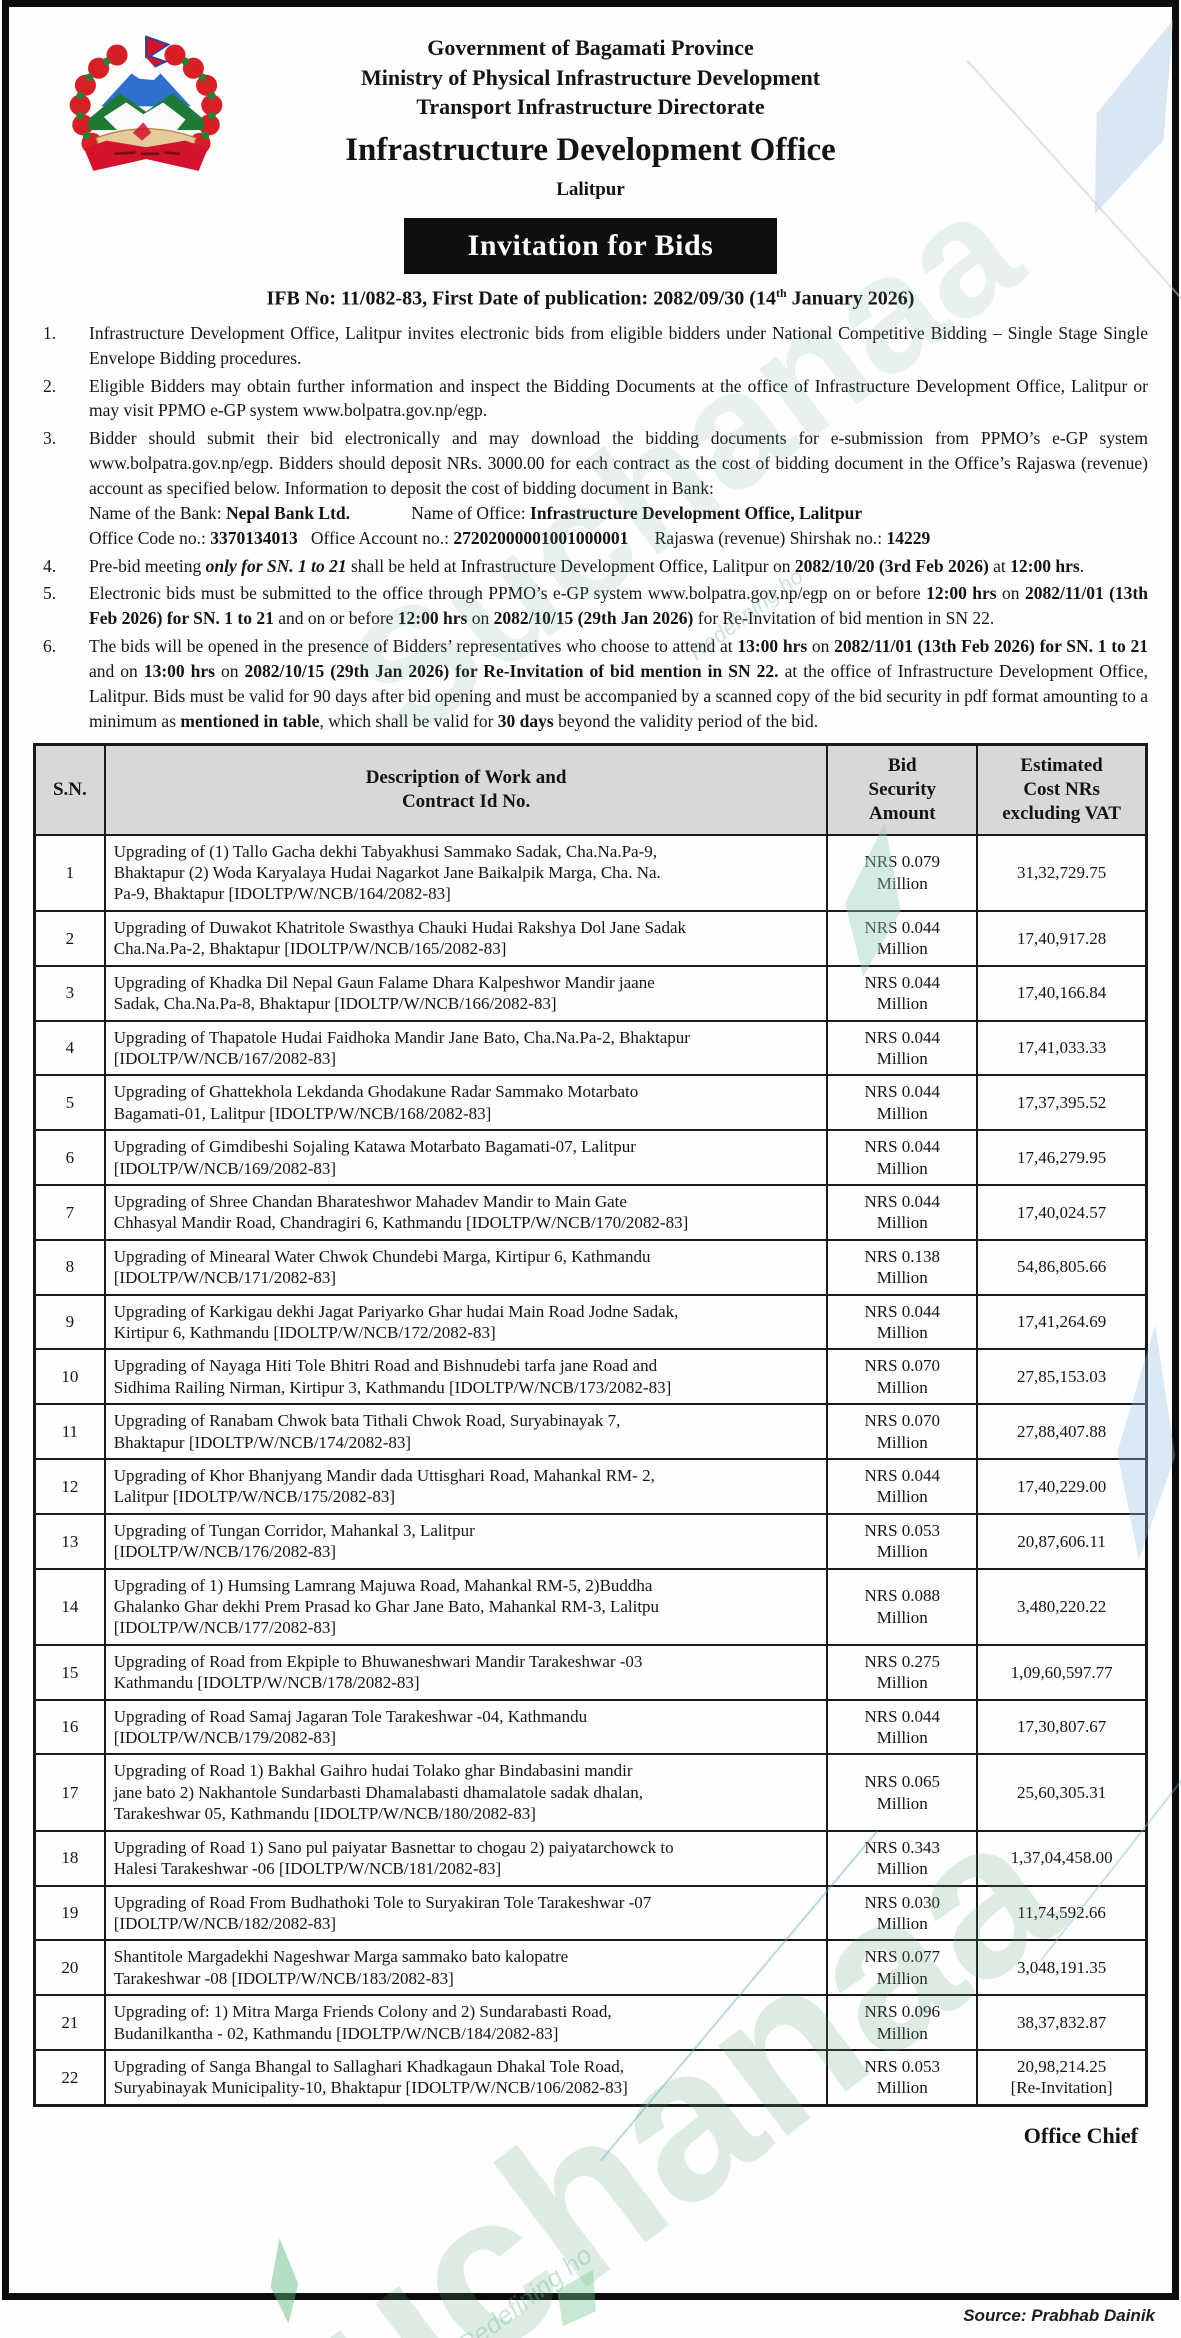  What do you see at coordinates (1062, 2022) in the screenshot?
I see `cell-estimated-cost: 38,37,832.87` at bounding box center [1062, 2022].